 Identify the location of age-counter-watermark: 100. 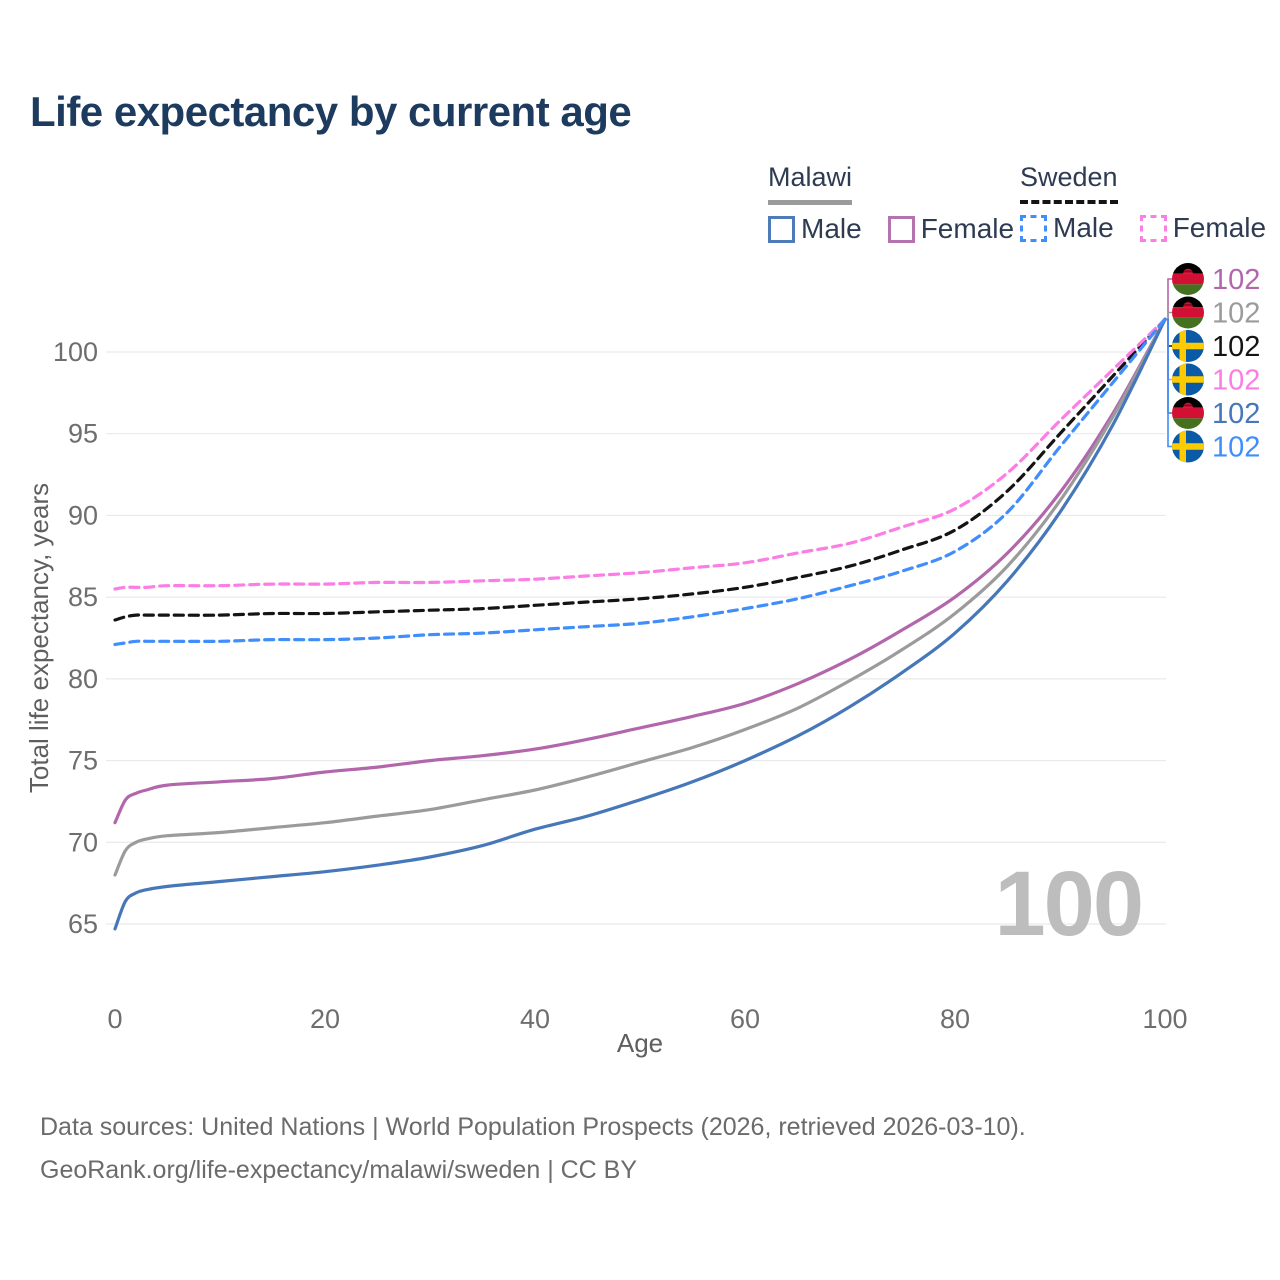
(1069, 904).